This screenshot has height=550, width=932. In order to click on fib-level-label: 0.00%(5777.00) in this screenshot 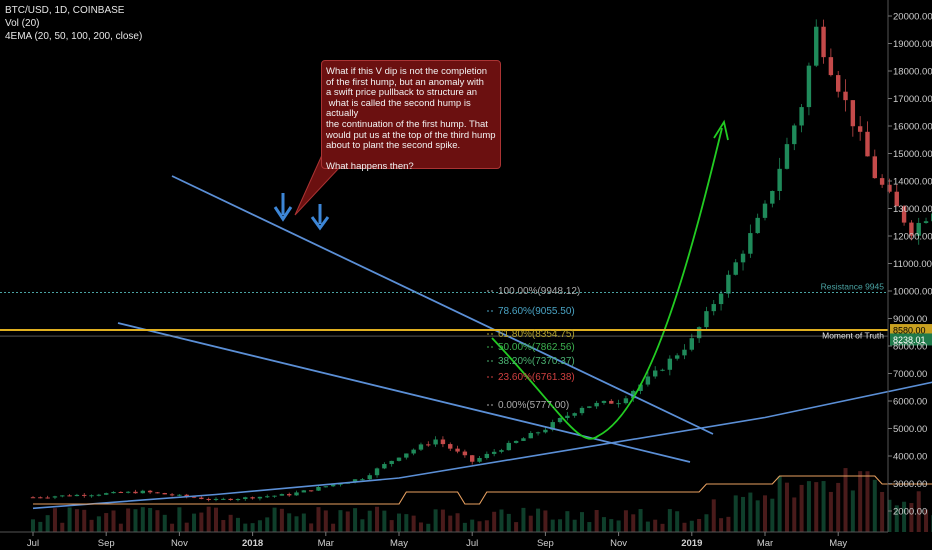, I will do `click(533, 405)`.